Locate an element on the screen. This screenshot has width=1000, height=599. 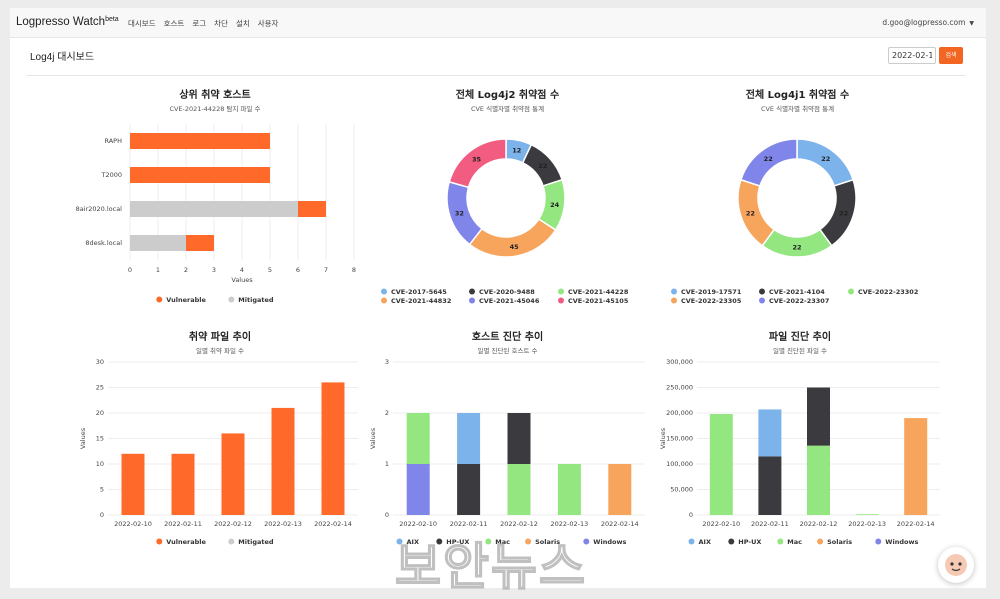
x-tick-label: 4 is located at coordinates (242, 270).